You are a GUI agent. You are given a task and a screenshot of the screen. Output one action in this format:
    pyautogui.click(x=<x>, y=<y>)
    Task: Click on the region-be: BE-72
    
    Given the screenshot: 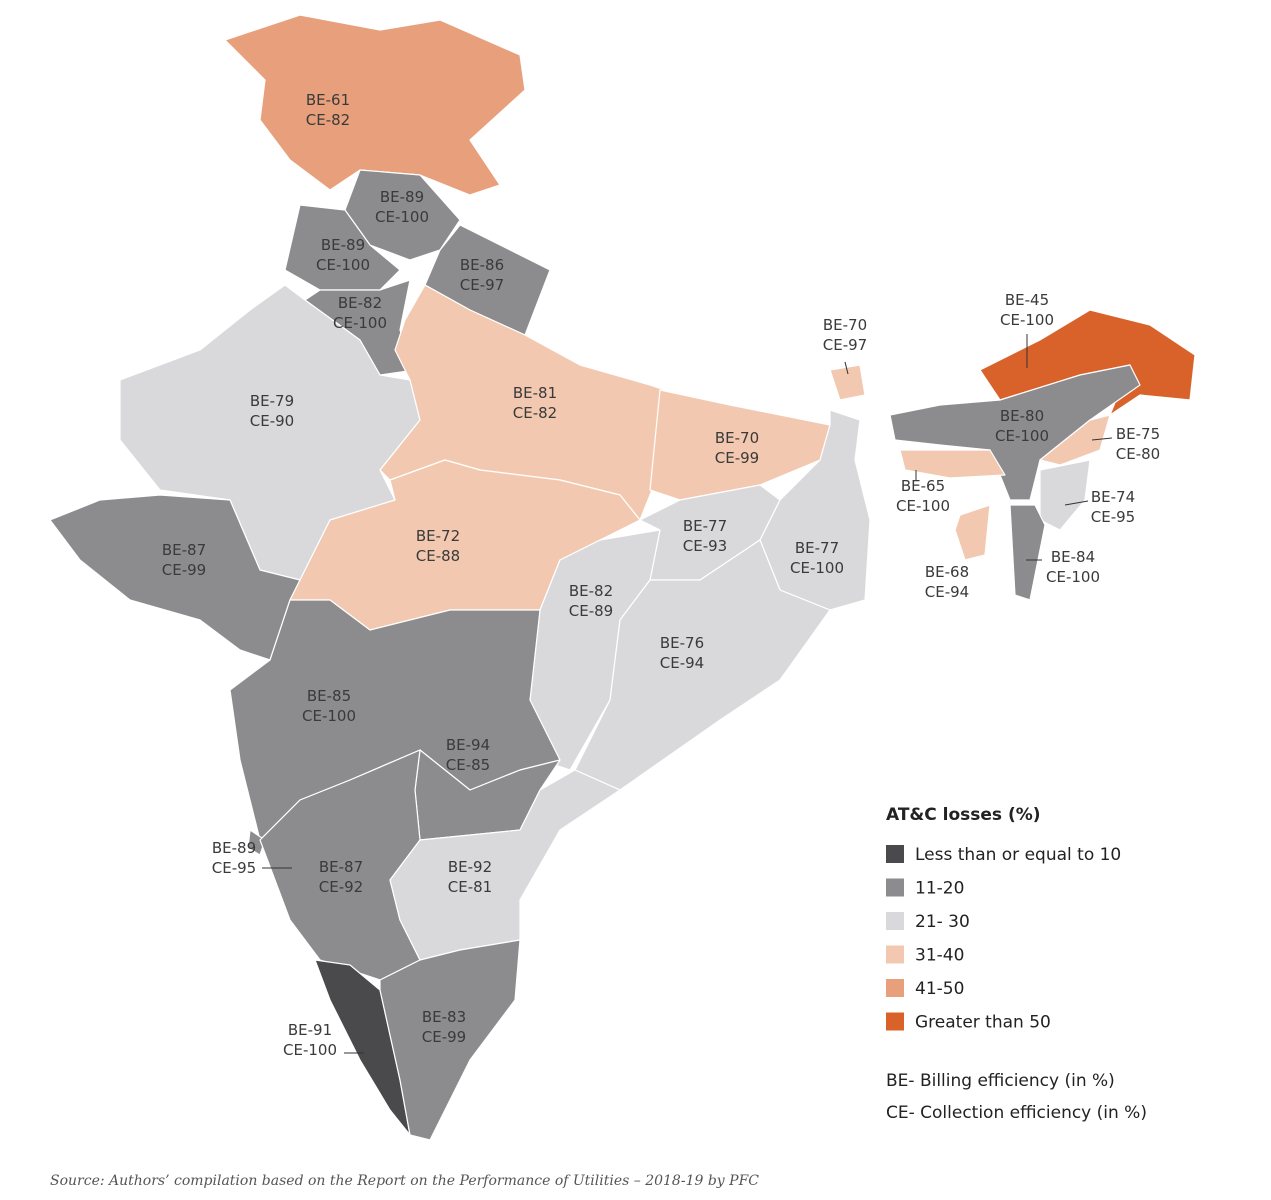 What is the action you would take?
    pyautogui.click(x=438, y=536)
    